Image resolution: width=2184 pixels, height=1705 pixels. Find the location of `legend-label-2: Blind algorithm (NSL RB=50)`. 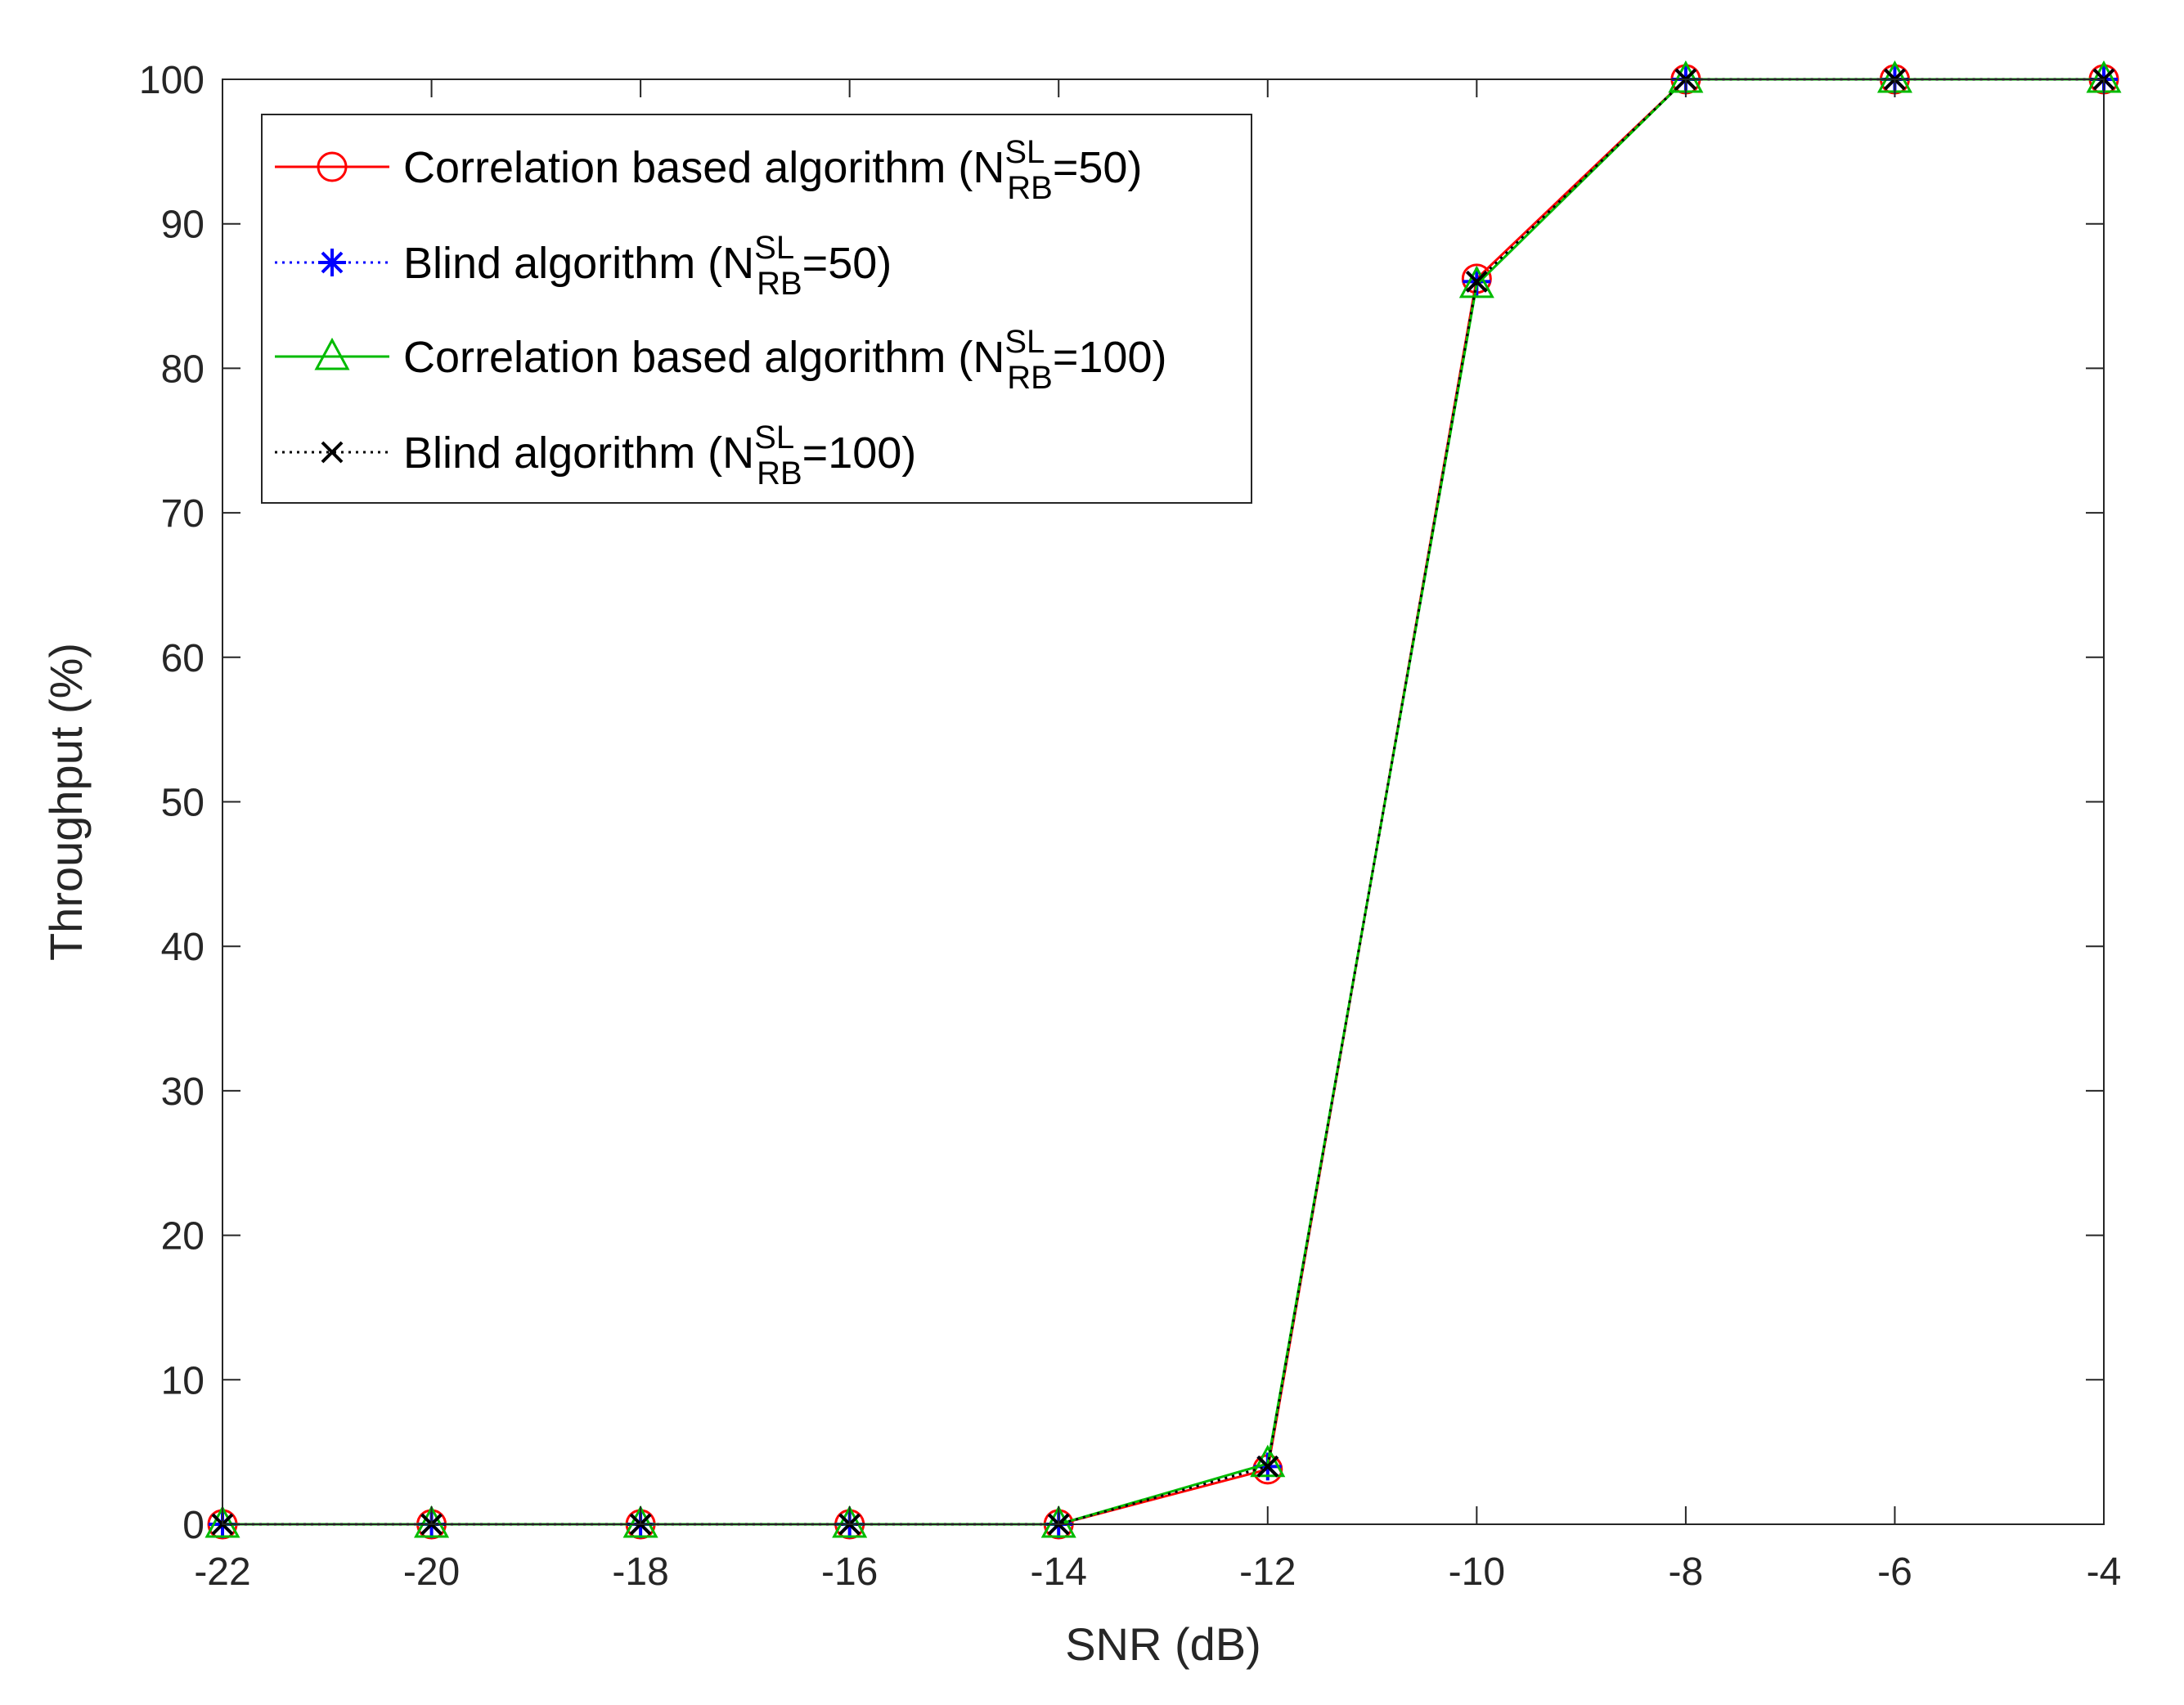

legend-label-2: Blind algorithm (NSL RB=50) is located at coordinates (648, 266).